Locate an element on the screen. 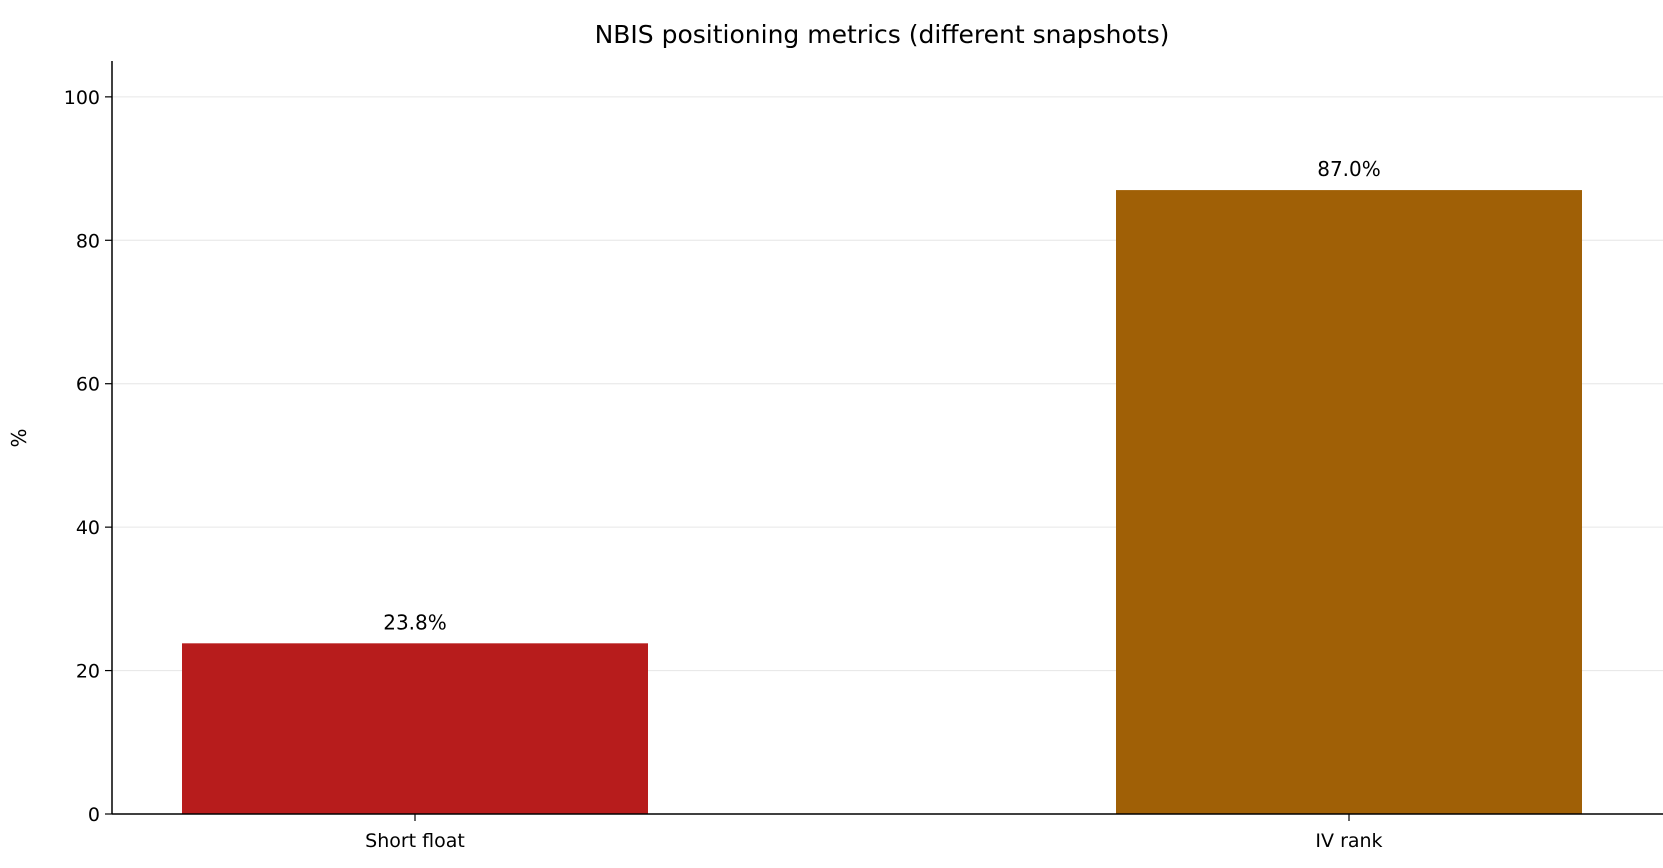  bar is located at coordinates (415, 728).